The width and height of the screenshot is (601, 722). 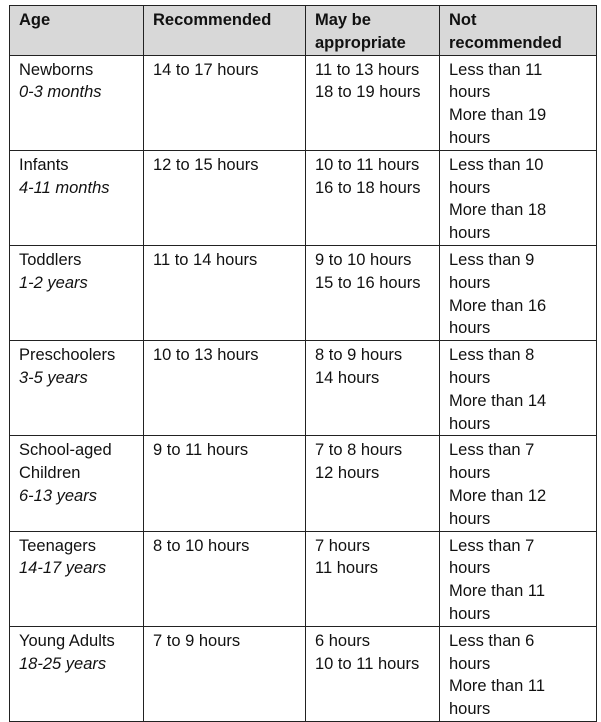 What do you see at coordinates (224, 30) in the screenshot?
I see `header-recommended: Recommended` at bounding box center [224, 30].